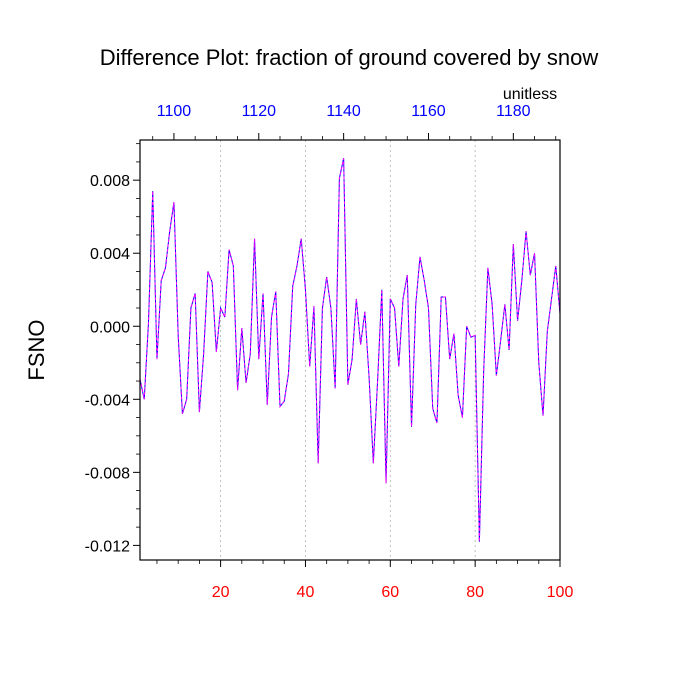 Image resolution: width=700 pixels, height=700 pixels. What do you see at coordinates (110, 327) in the screenshot?
I see `y-tick-label: 0.000` at bounding box center [110, 327].